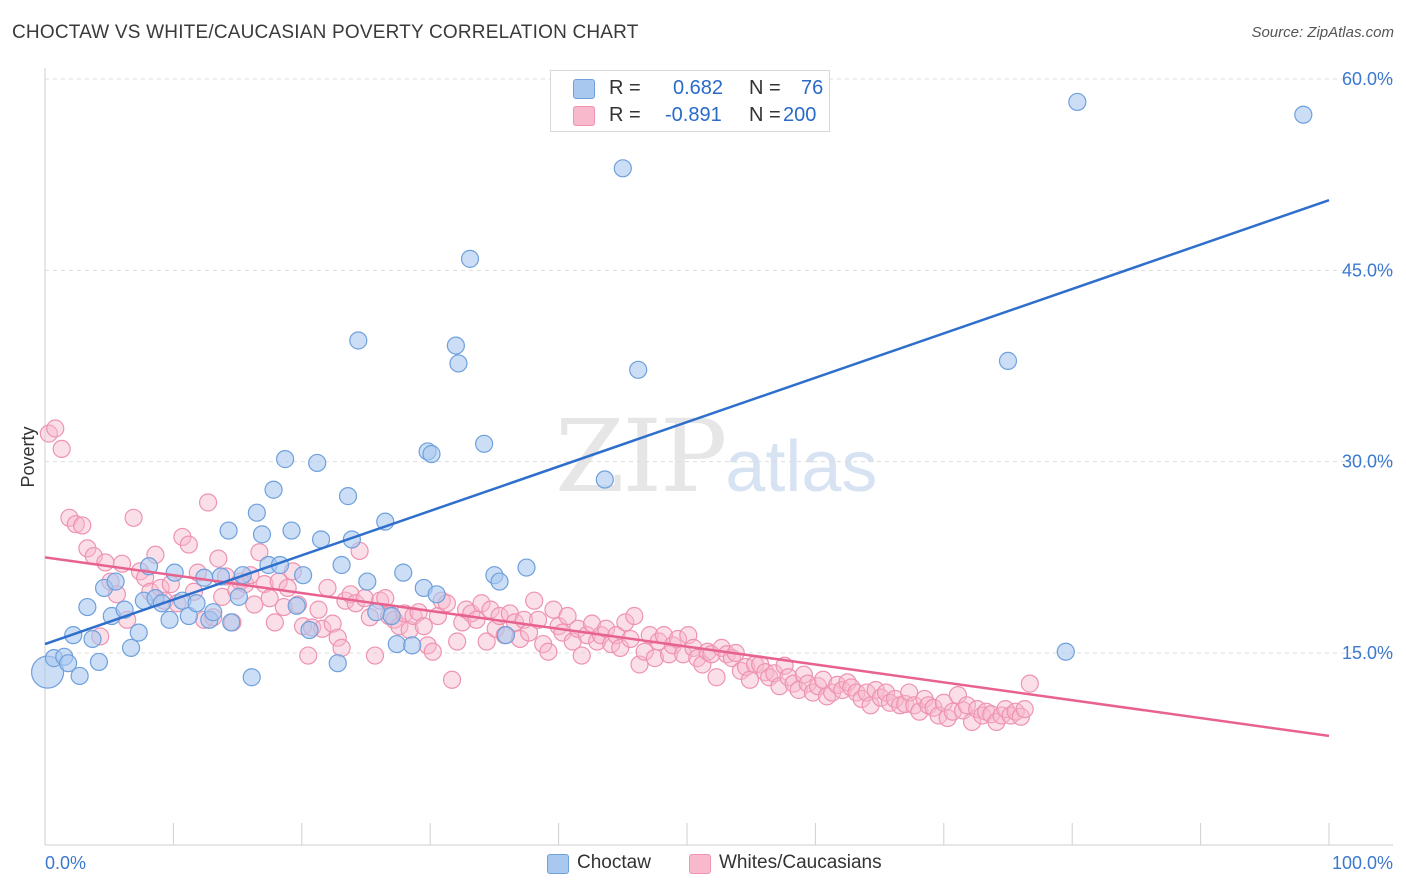 The width and height of the screenshot is (1406, 892). What do you see at coordinates (693, 115) in the screenshot?
I see `legend-r-value: -0.891` at bounding box center [693, 115].